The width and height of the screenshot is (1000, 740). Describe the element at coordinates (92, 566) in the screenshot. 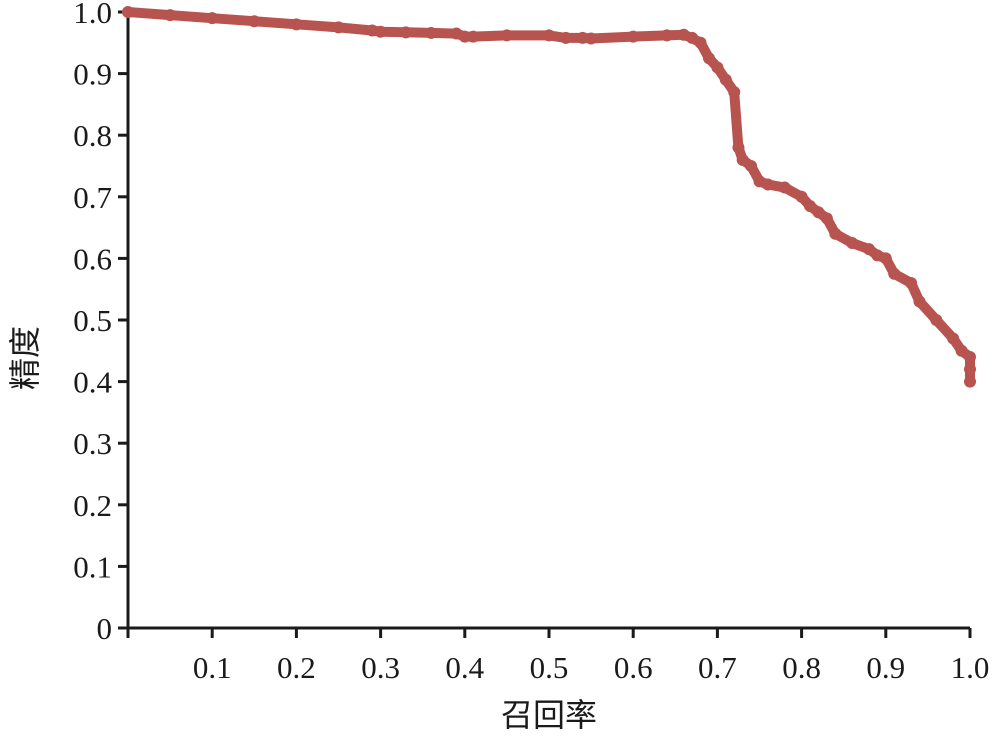

I see `y-tick-label: 0.1` at that location.